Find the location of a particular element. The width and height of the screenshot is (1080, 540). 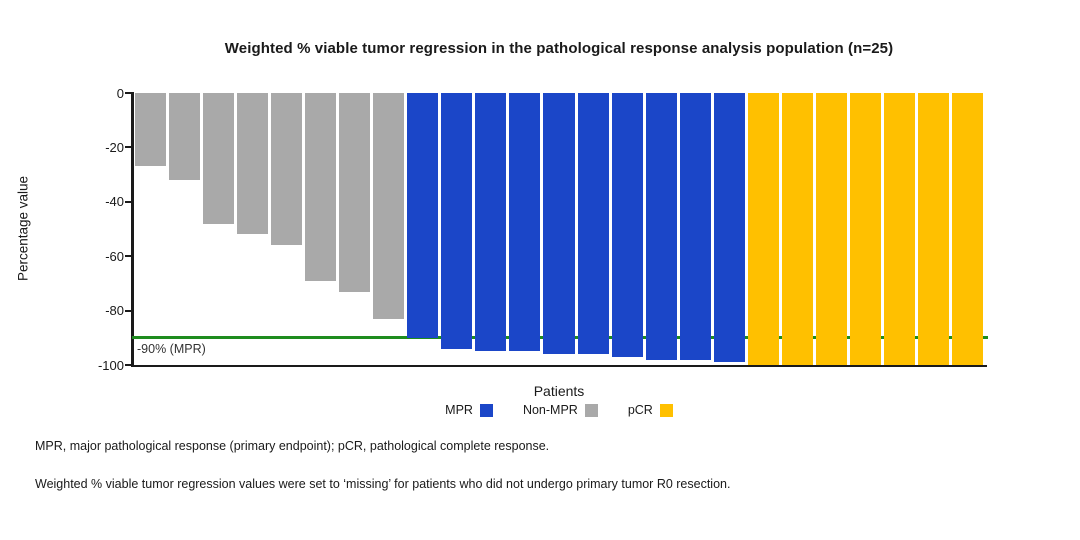

y-axis-line is located at coordinates (132, 229).